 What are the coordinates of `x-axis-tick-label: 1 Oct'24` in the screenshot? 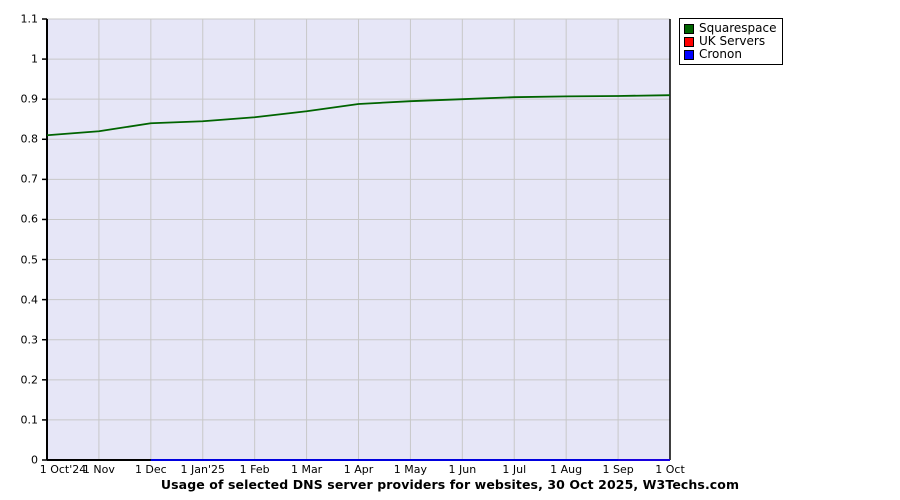 It's located at (63, 469).